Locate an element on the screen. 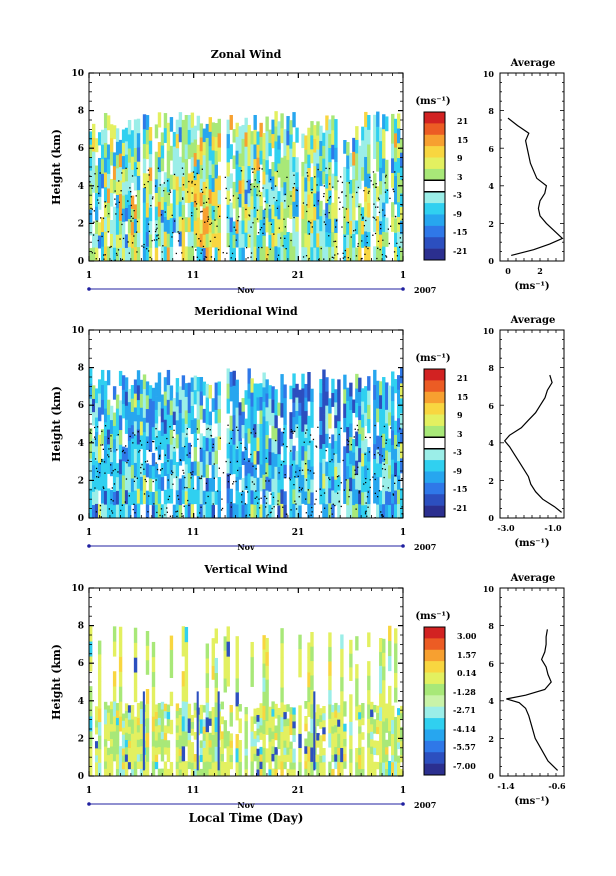  avg-y-tick-label: 2 is located at coordinates (491, 481).